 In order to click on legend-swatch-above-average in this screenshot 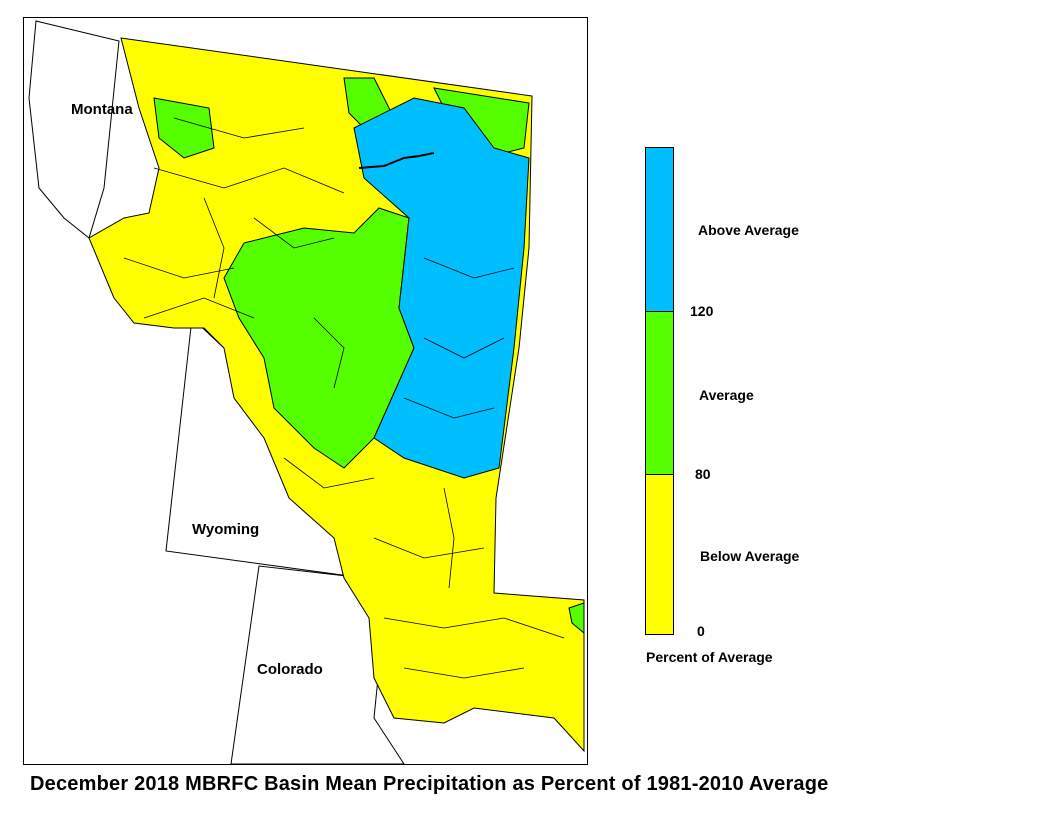, I will do `click(659, 229)`.